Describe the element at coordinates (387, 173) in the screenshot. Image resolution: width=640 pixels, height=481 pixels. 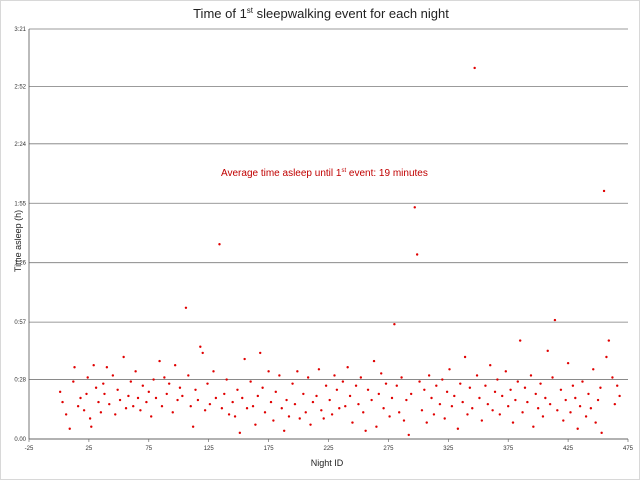
I see `annotation-post: event: 19 minutes` at that location.